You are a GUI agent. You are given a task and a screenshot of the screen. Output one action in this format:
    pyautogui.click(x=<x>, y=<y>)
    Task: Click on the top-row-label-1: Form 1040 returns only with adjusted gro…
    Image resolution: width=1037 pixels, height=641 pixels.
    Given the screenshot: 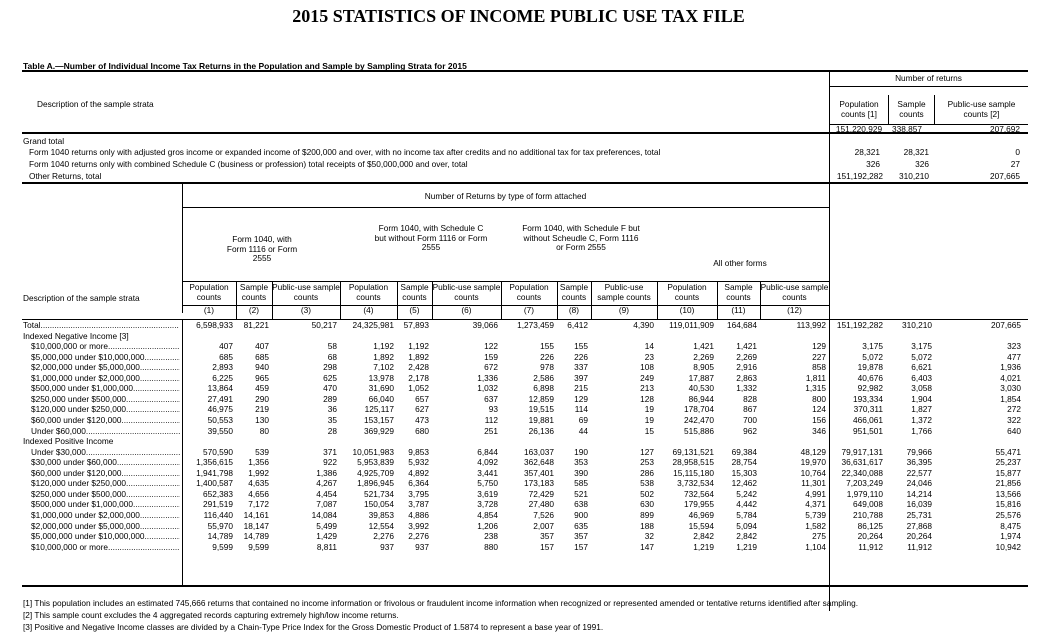 What is the action you would take?
    pyautogui.click(x=345, y=152)
    